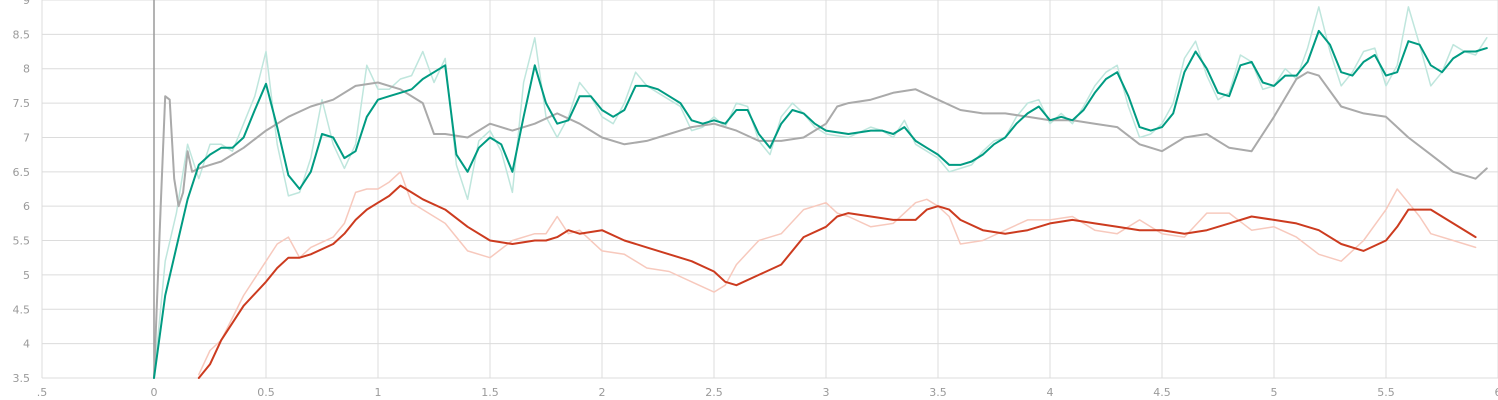  Describe the element at coordinates (767, 392) in the screenshot. I see `x-axis-tick-labels: .5 0 0.5 1 1.5 2 2.5 3 3.5 4 4.5 5 5.5 6` at that location.